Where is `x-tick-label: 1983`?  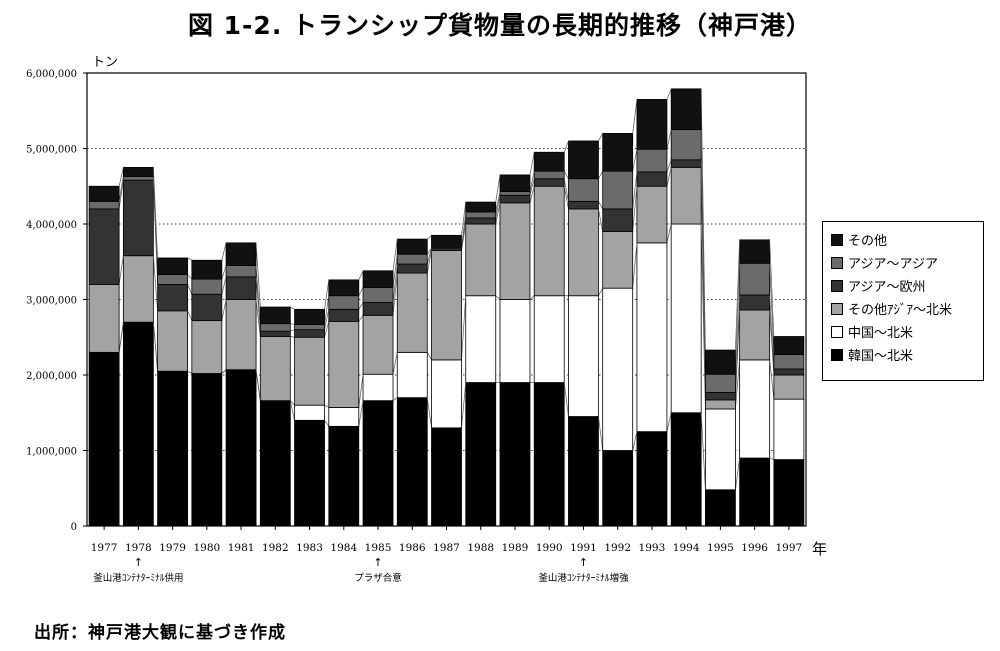
x-tick-label: 1983 is located at coordinates (309, 548).